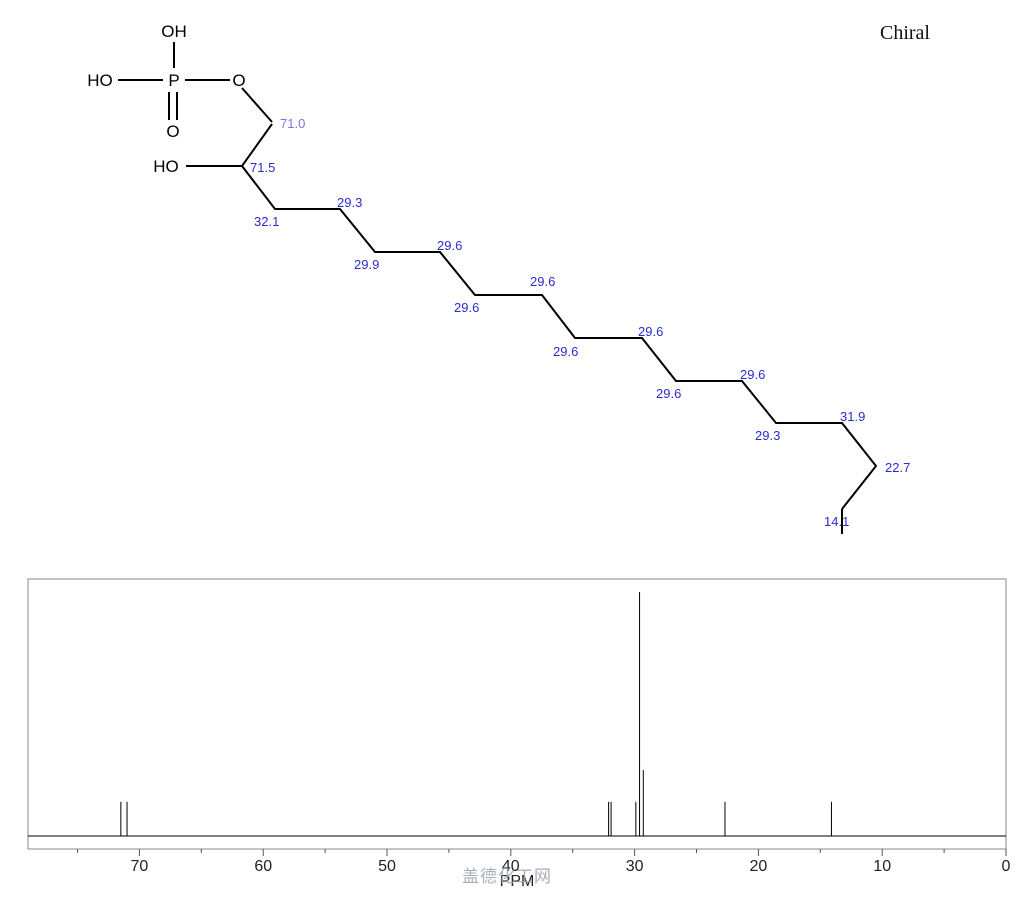 The height and width of the screenshot is (900, 1024). I want to click on x-axis-label: PPM, so click(517, 881).